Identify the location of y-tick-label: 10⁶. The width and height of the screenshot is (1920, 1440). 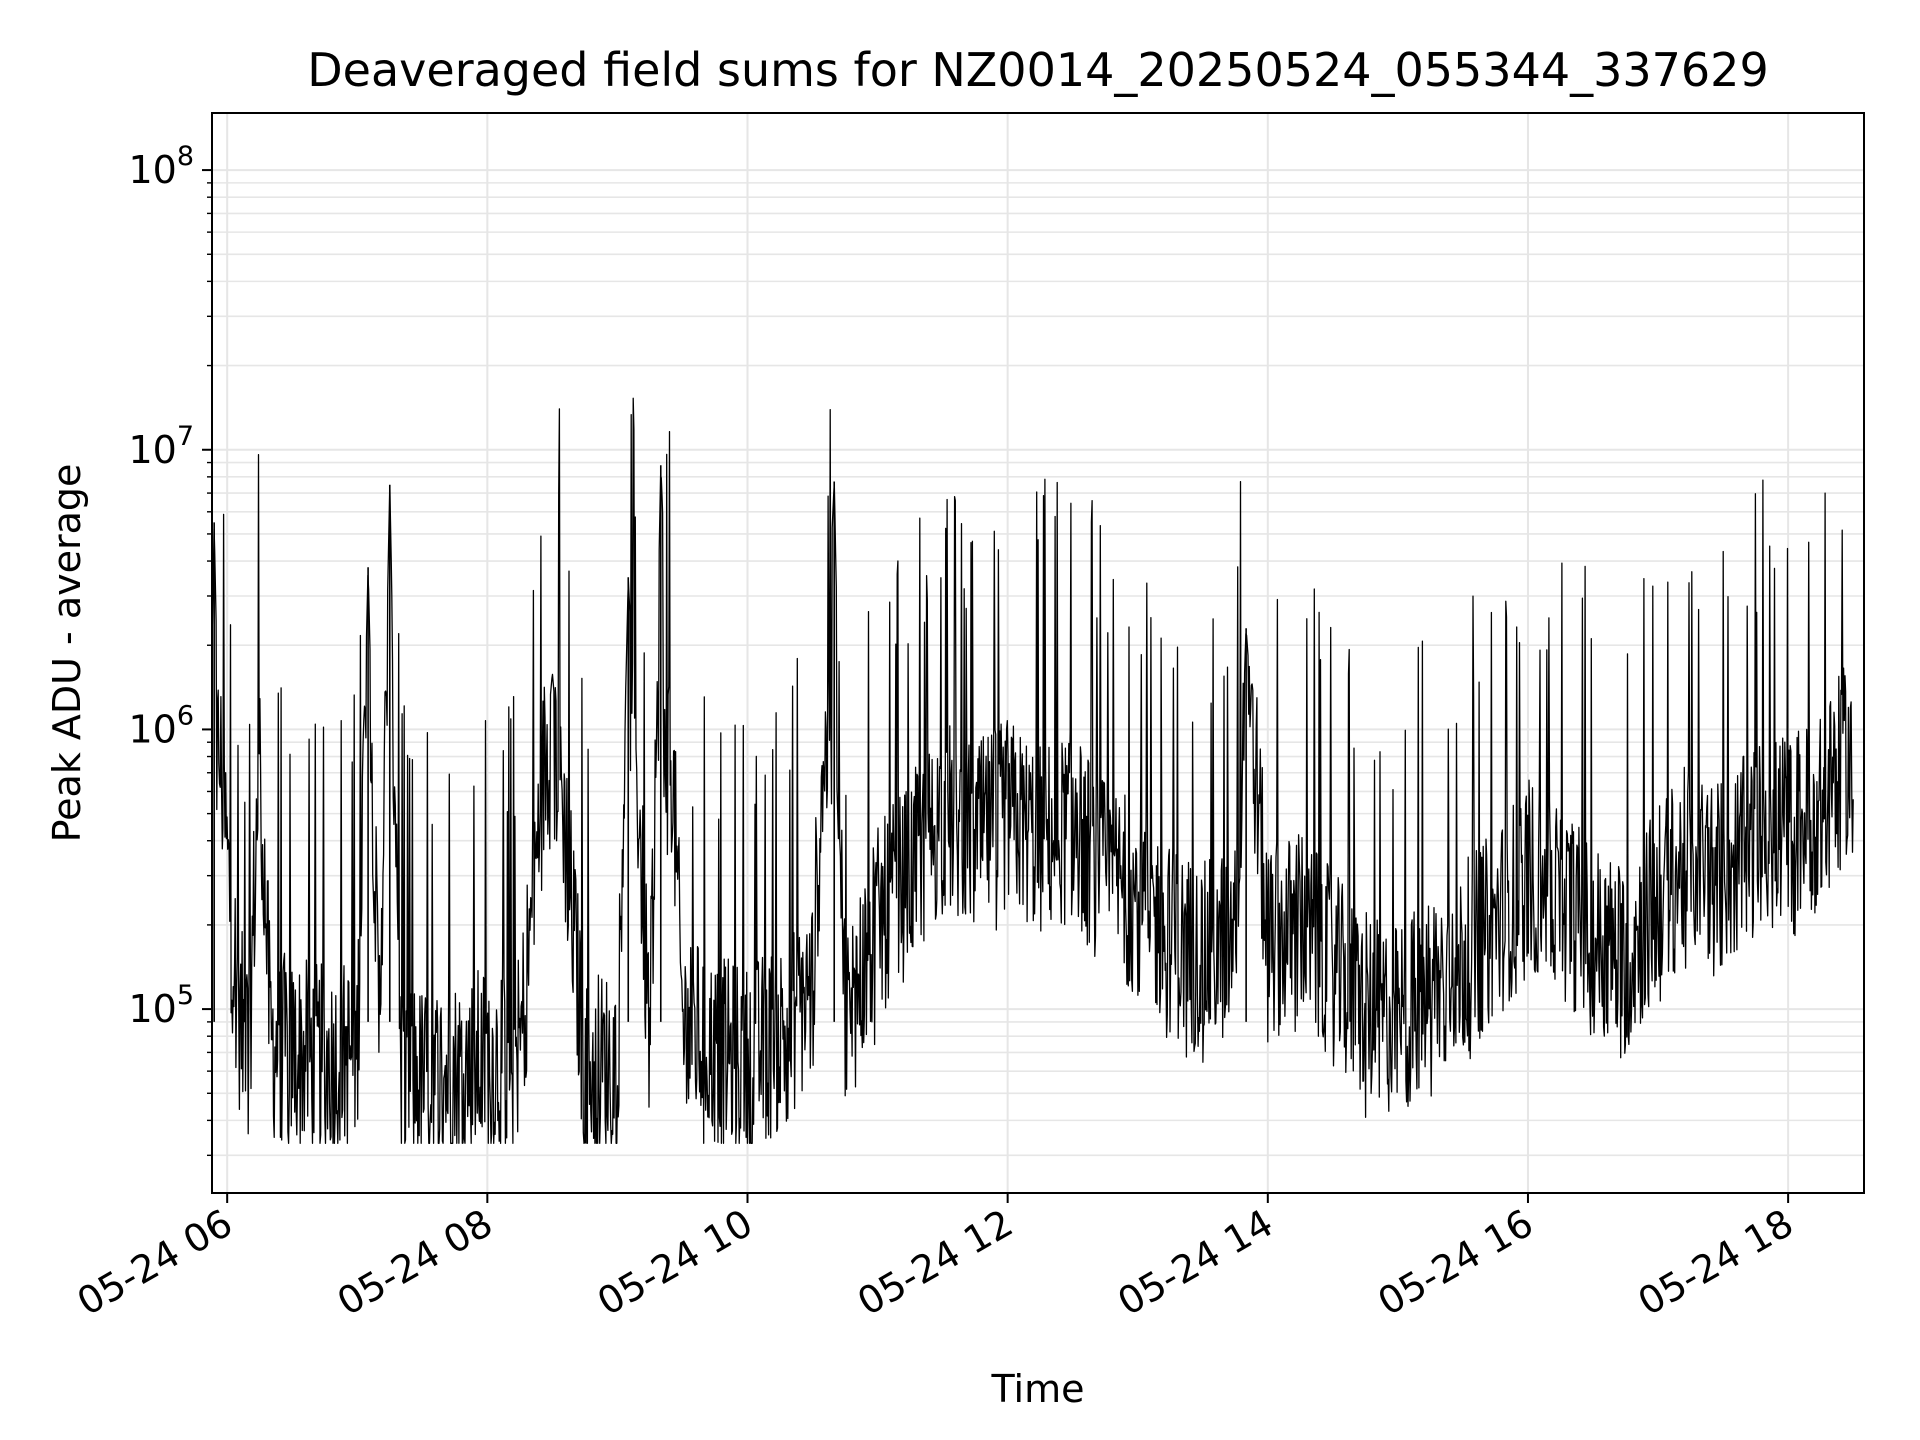
(161, 725).